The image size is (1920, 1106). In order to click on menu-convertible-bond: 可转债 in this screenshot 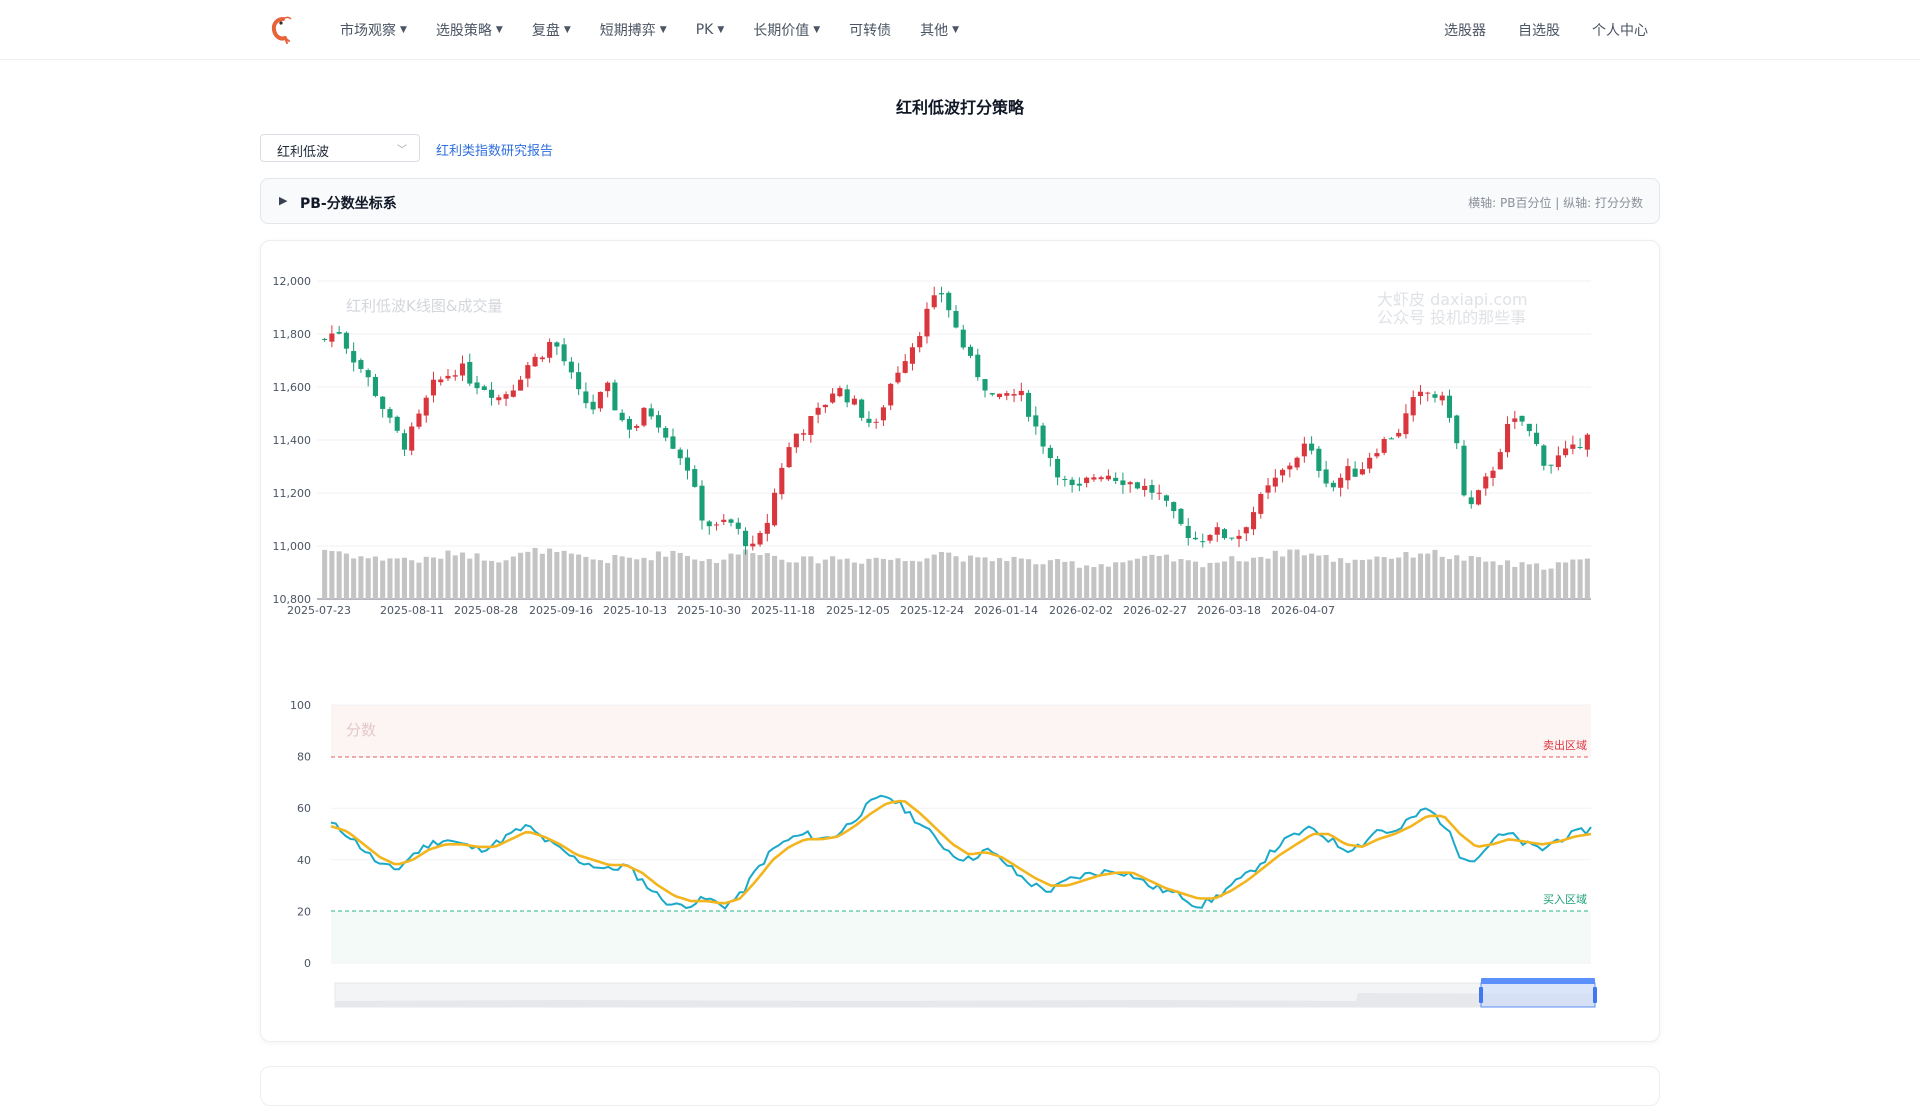, I will do `click(870, 31)`.